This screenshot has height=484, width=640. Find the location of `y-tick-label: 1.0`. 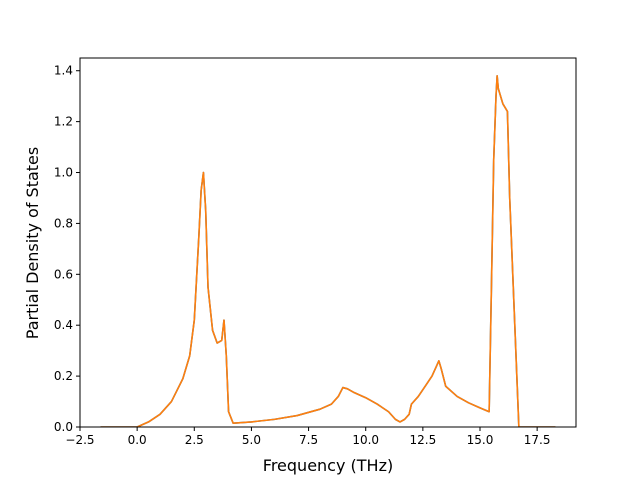

y-tick-label: 1.0 is located at coordinates (63, 173).